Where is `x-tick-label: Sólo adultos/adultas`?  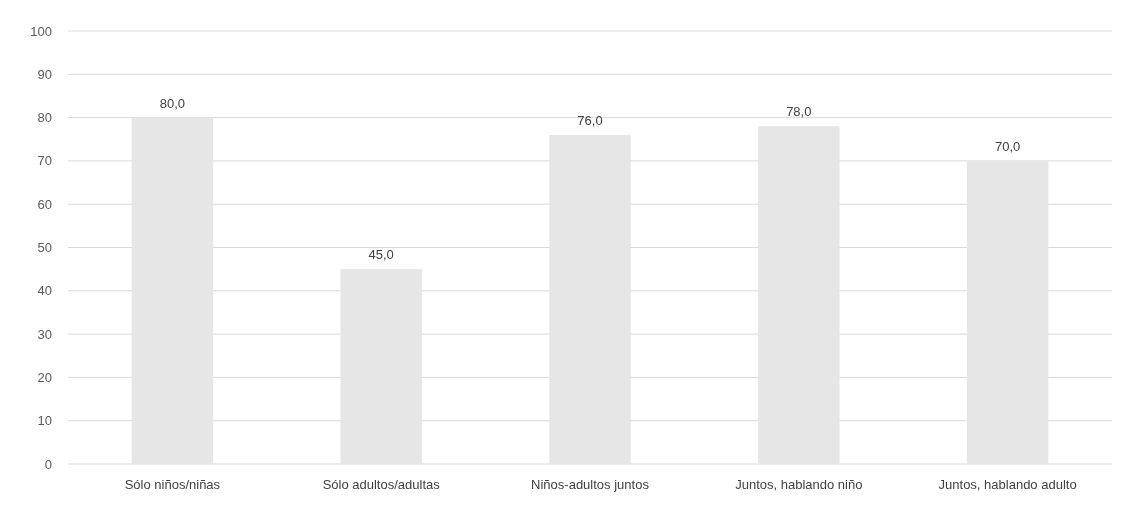 x-tick-label: Sólo adultos/adultas is located at coordinates (381, 484).